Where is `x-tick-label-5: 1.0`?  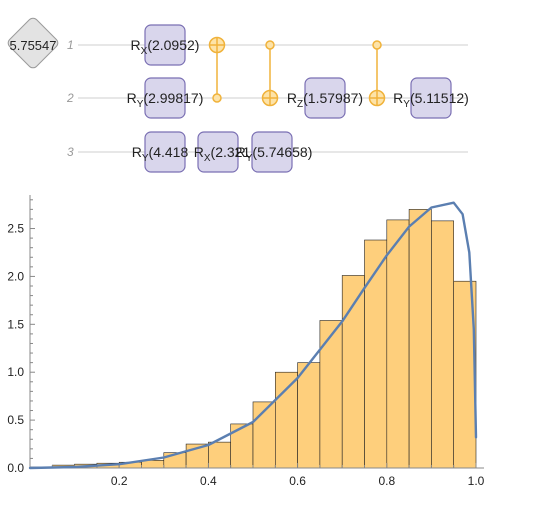 x-tick-label-5: 1.0 is located at coordinates (476, 481).